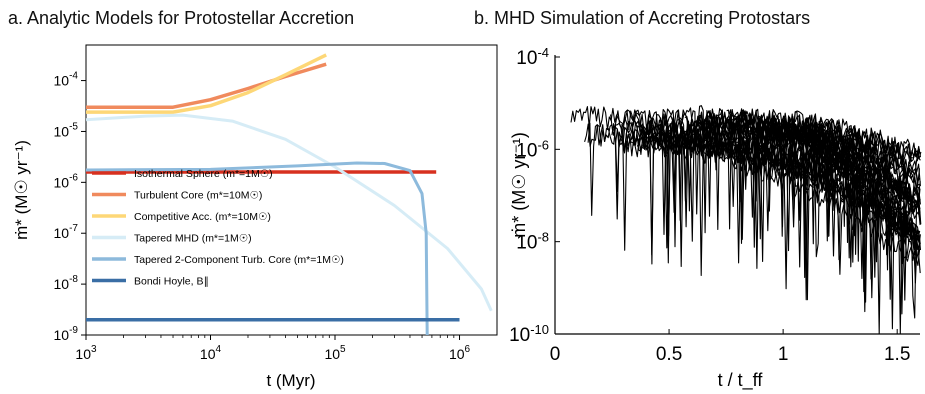 This screenshot has height=394, width=925. I want to click on panel-a-legend-entry-4: Tapered MHD (m*=1M☉), so click(193, 239).